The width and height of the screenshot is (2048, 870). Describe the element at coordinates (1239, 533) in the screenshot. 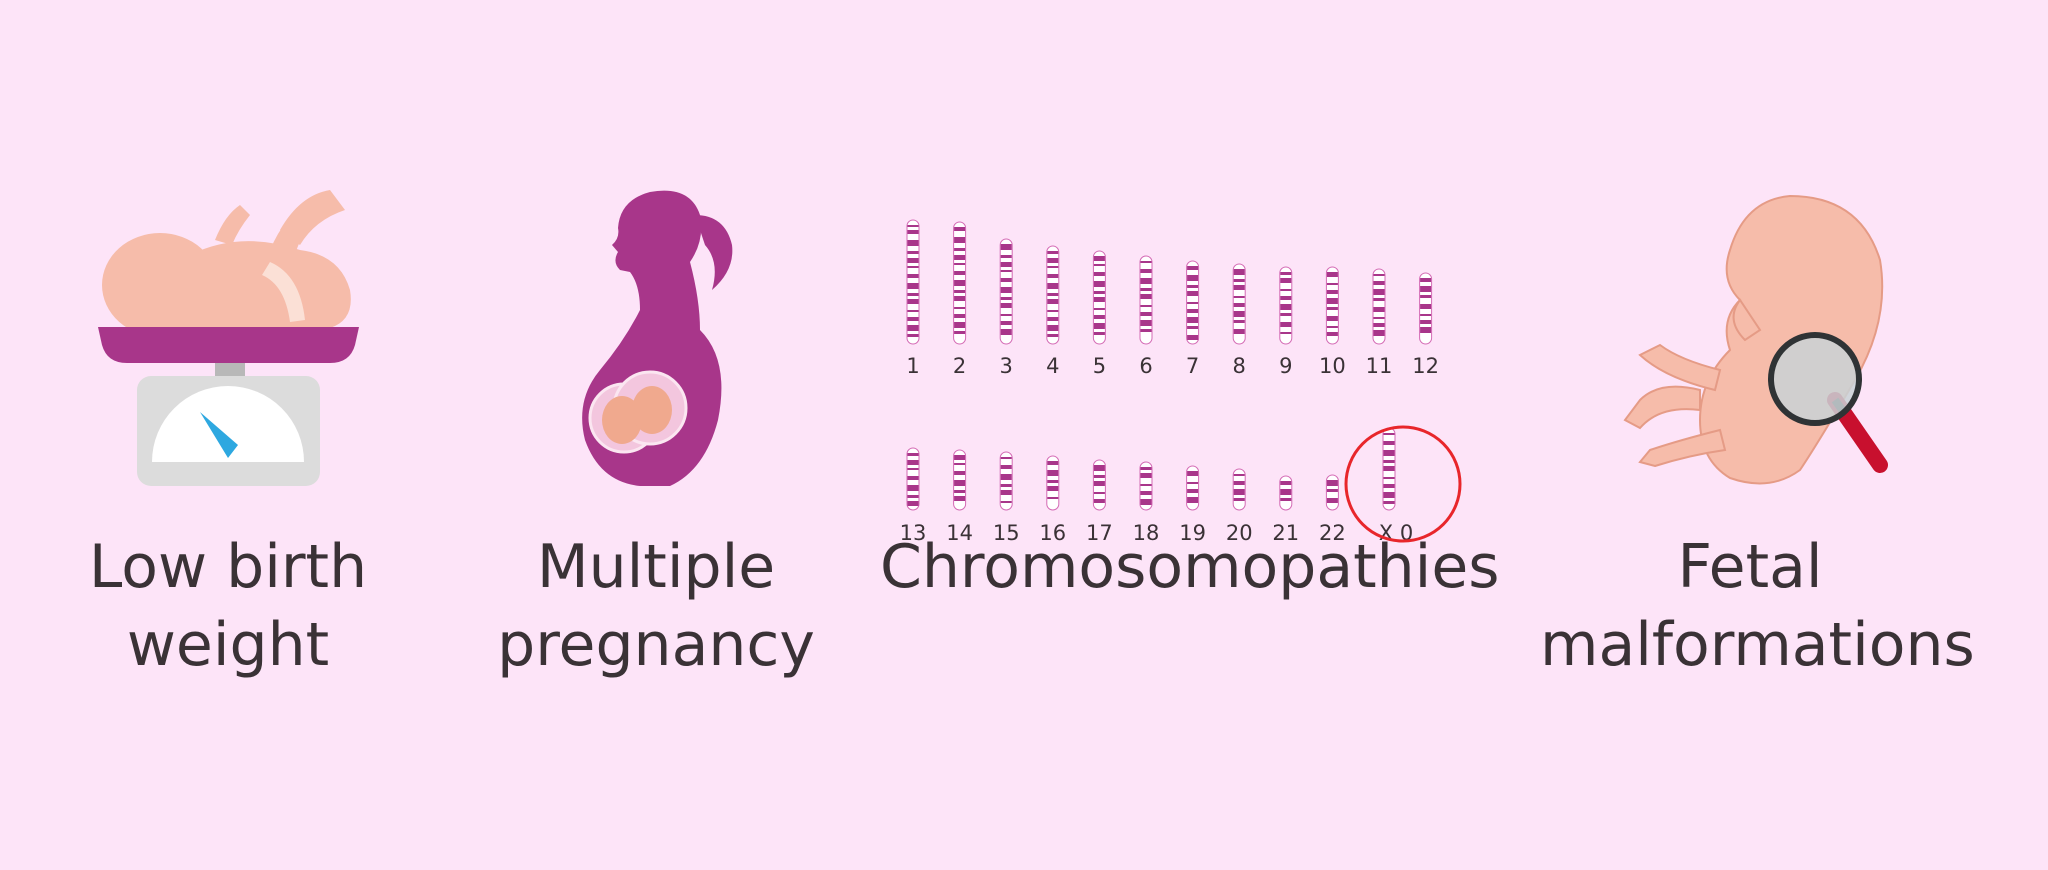

I see `chromosome-label: 20` at that location.